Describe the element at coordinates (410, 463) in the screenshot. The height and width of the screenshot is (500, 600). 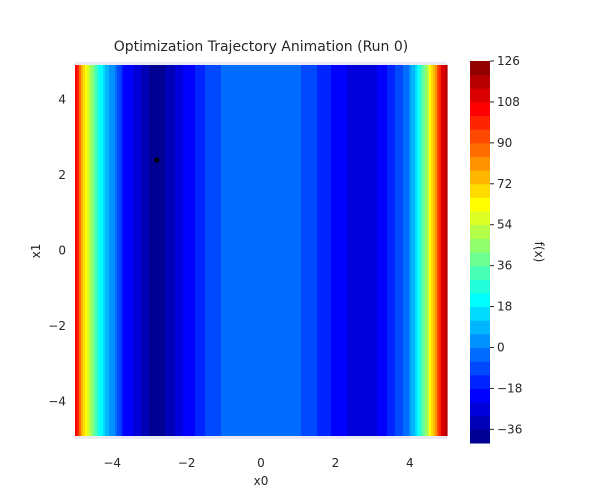
I see `x-tick-label: 4` at that location.